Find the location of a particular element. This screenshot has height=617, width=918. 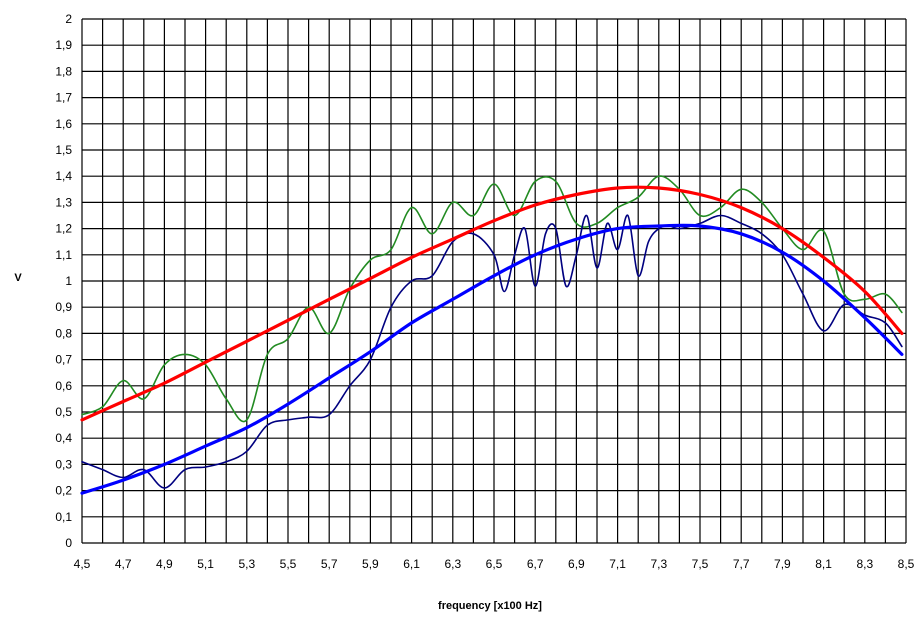

x-tick-label: 7,7 is located at coordinates (741, 564).